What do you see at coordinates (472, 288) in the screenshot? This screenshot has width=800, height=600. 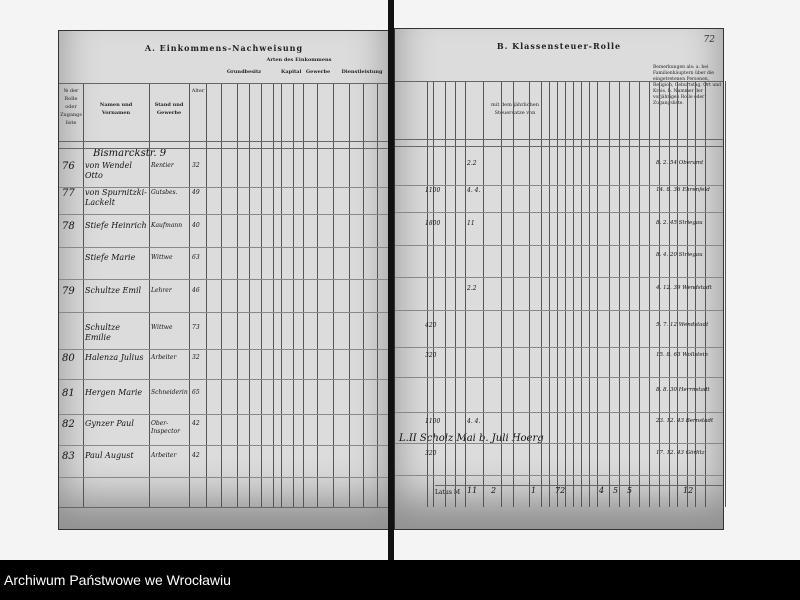 I see `tax-class: 2.2` at bounding box center [472, 288].